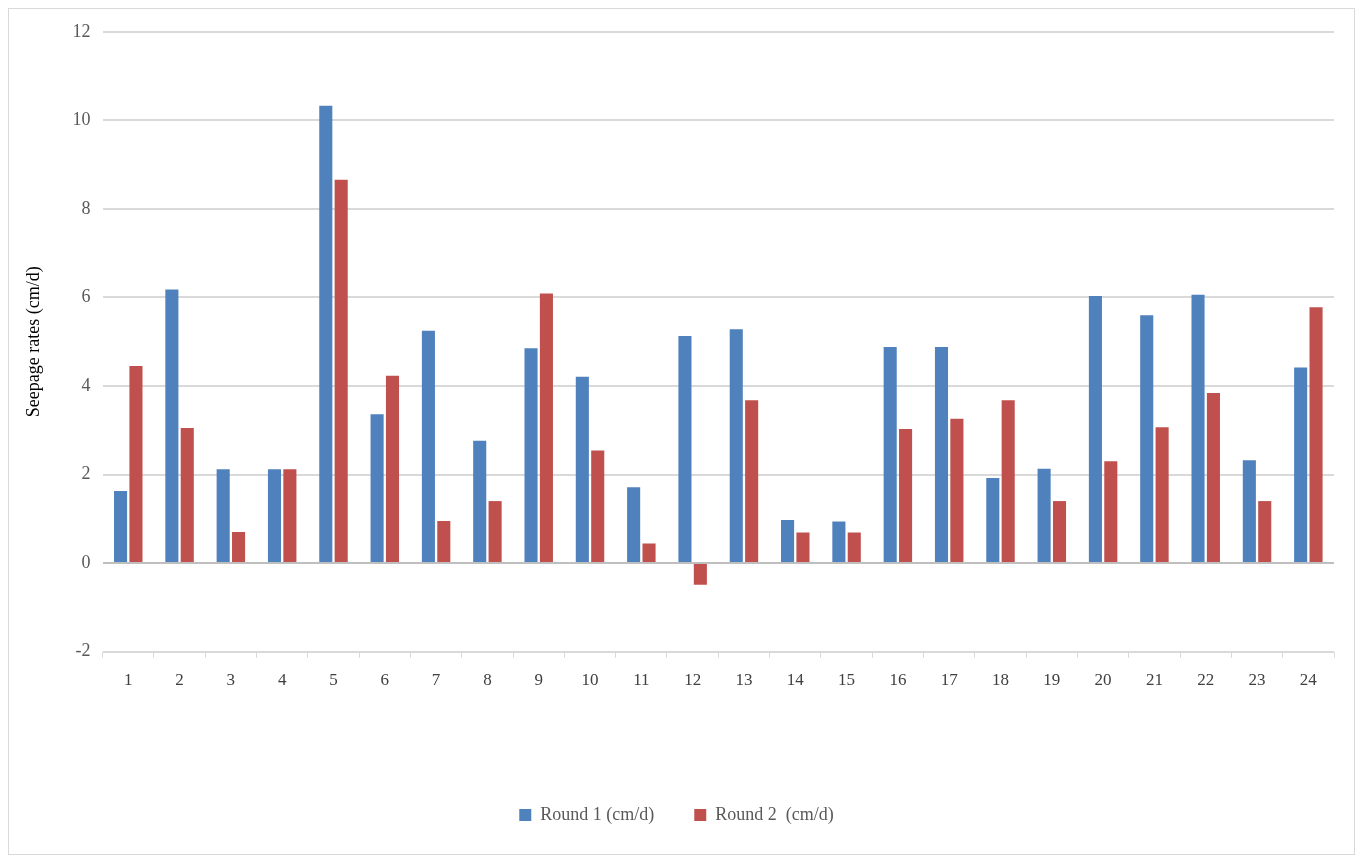 This screenshot has width=1367, height=861. What do you see at coordinates (1000, 679) in the screenshot?
I see `x-tick-label: 18` at bounding box center [1000, 679].